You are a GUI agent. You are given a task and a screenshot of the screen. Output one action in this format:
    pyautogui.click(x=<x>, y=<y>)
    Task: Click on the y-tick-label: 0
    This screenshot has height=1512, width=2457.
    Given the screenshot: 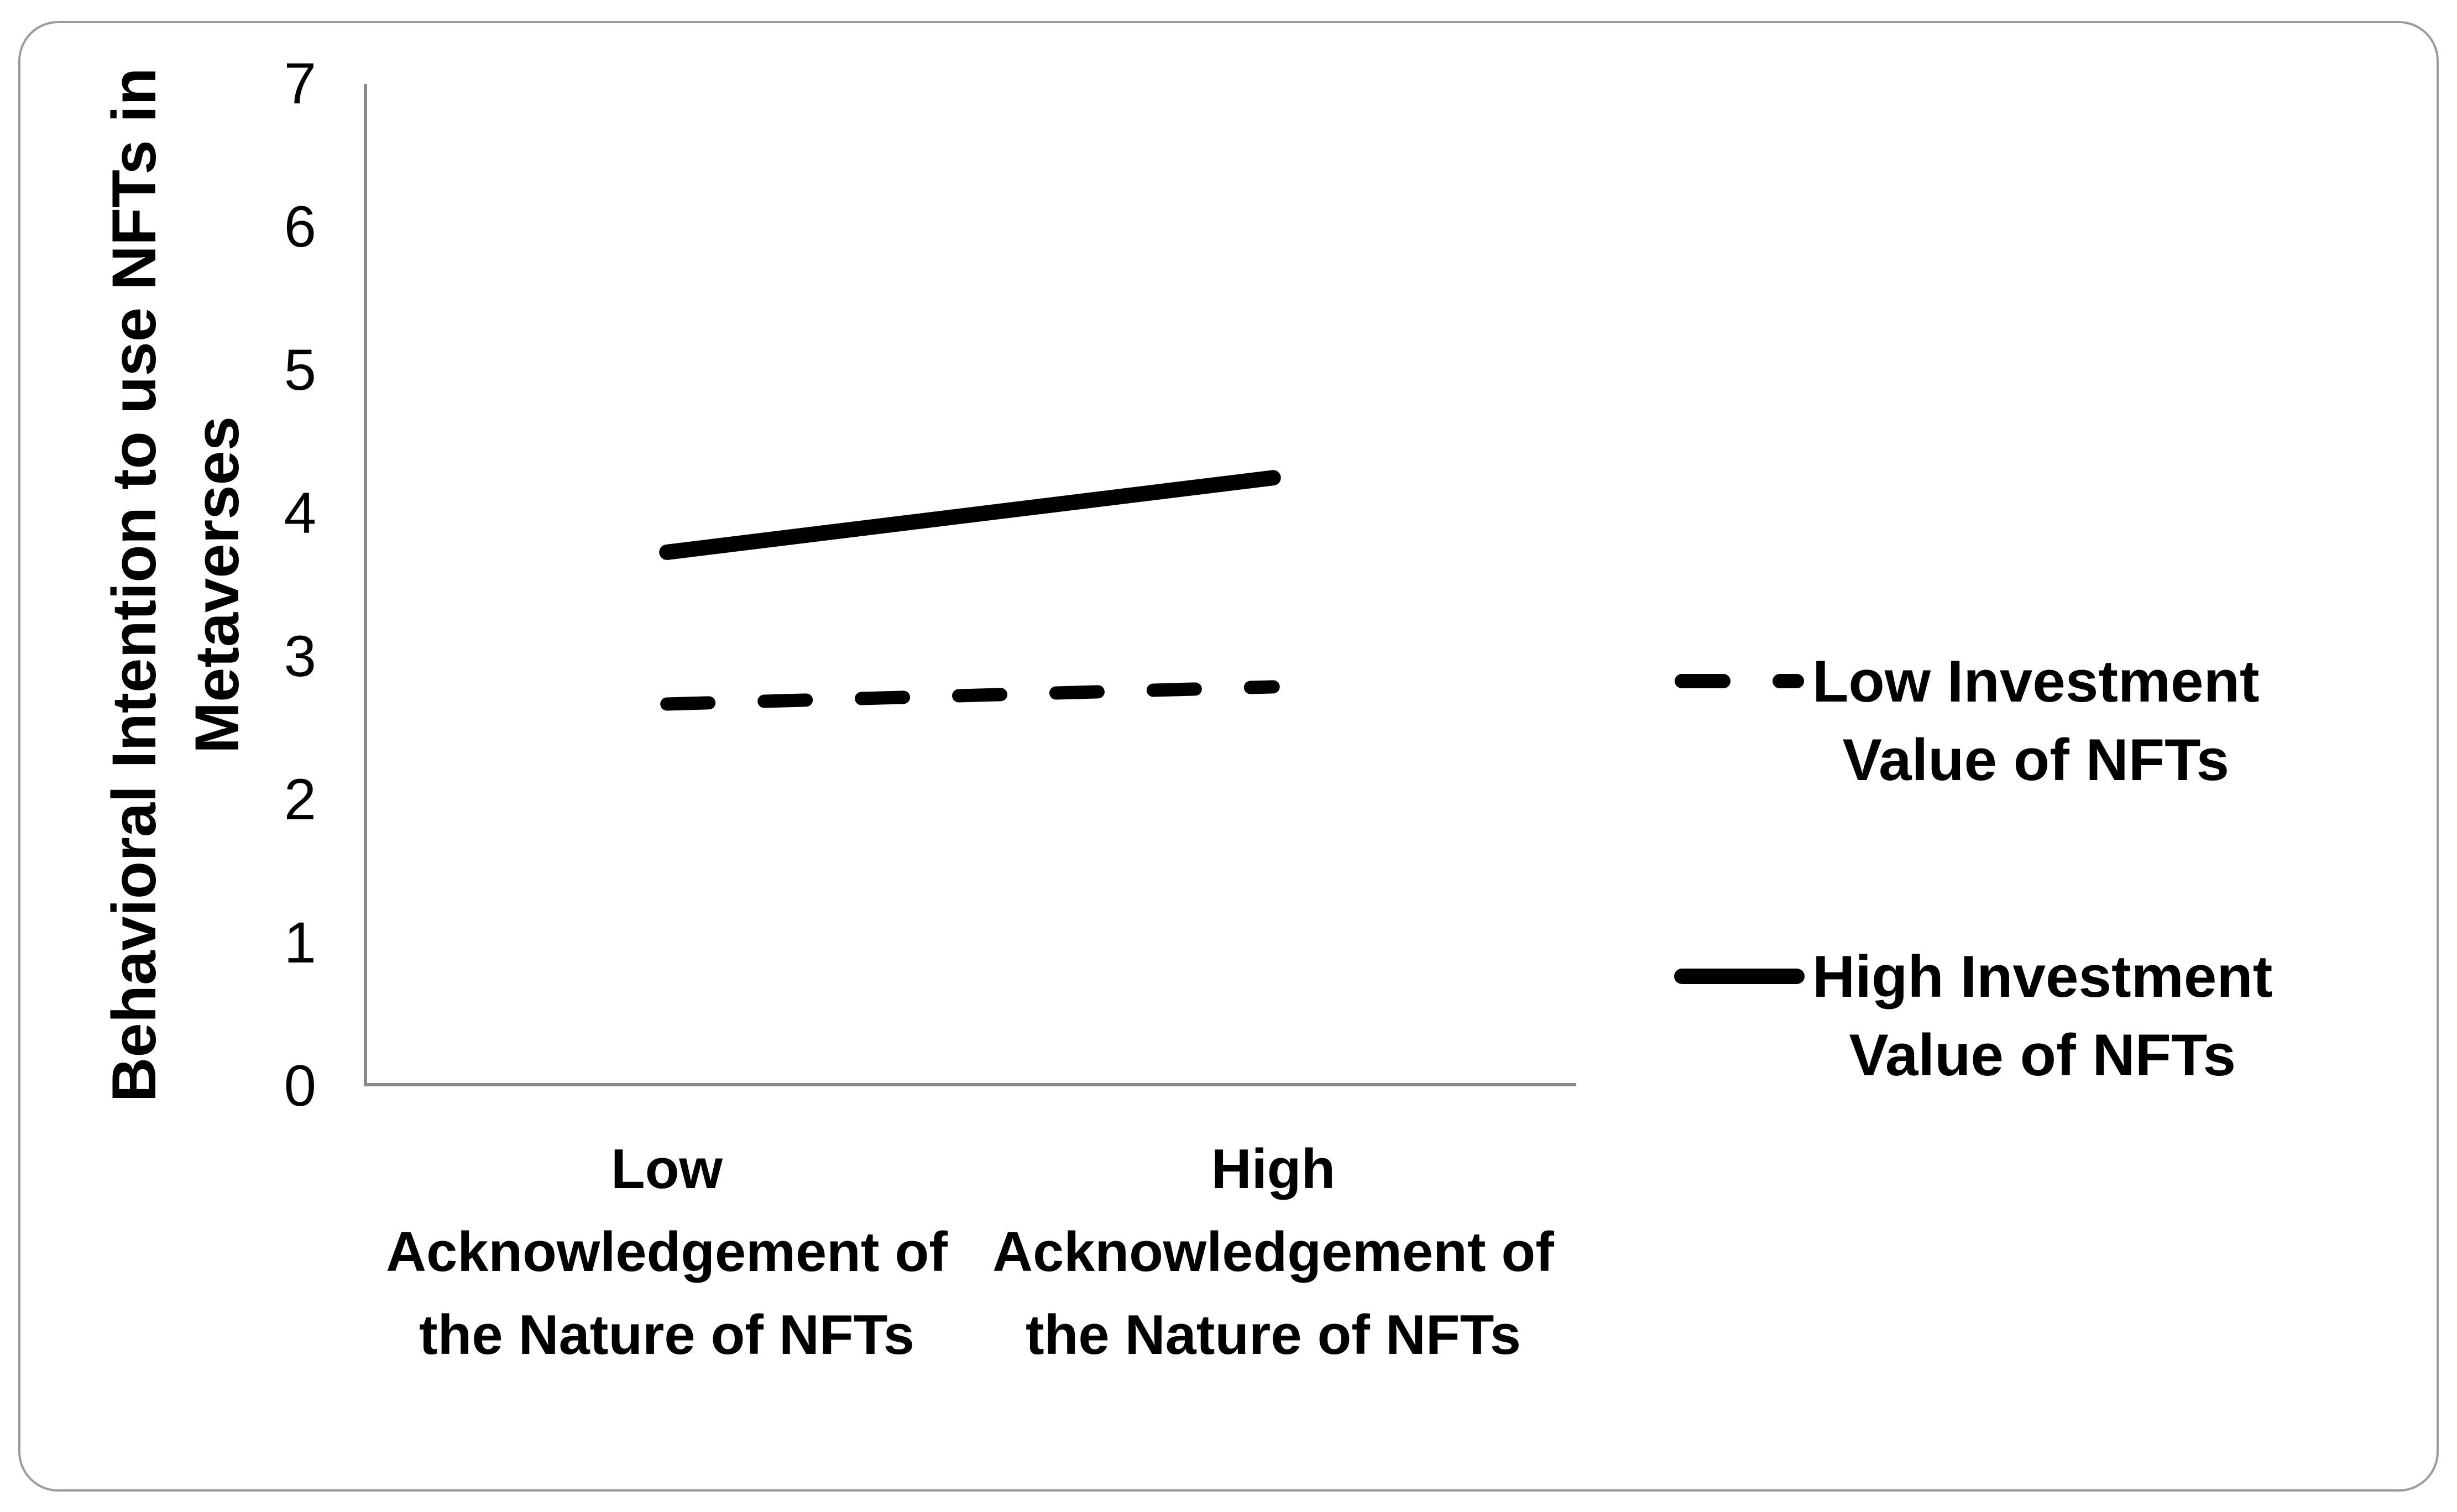 What is the action you would take?
    pyautogui.click(x=300, y=1086)
    